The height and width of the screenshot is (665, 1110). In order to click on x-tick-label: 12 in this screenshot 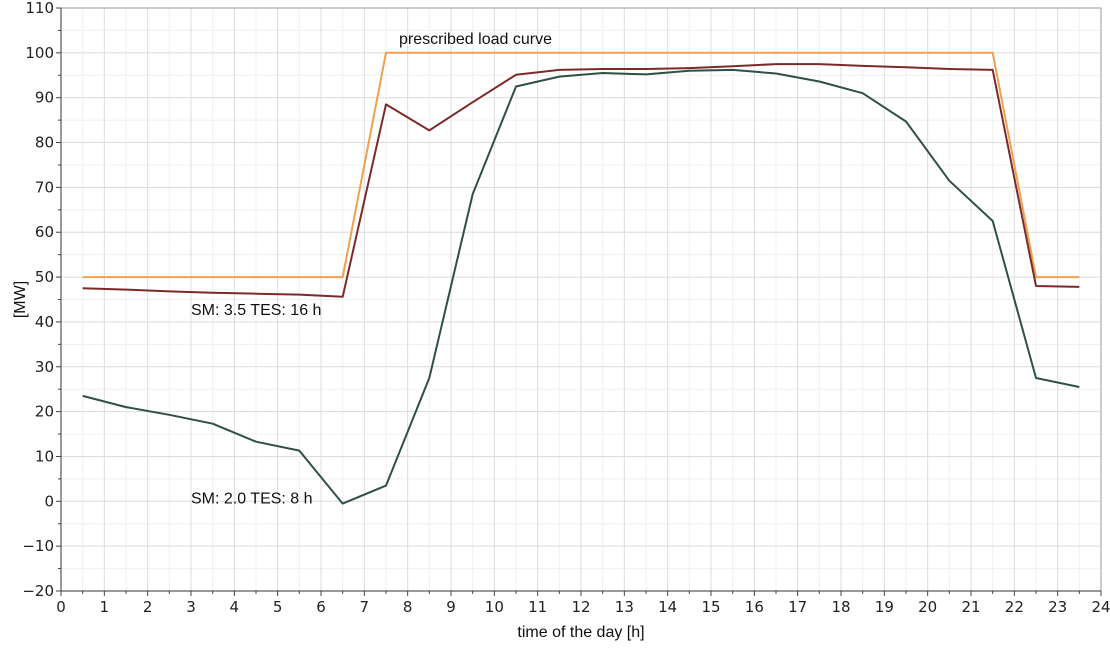, I will do `click(580, 607)`.